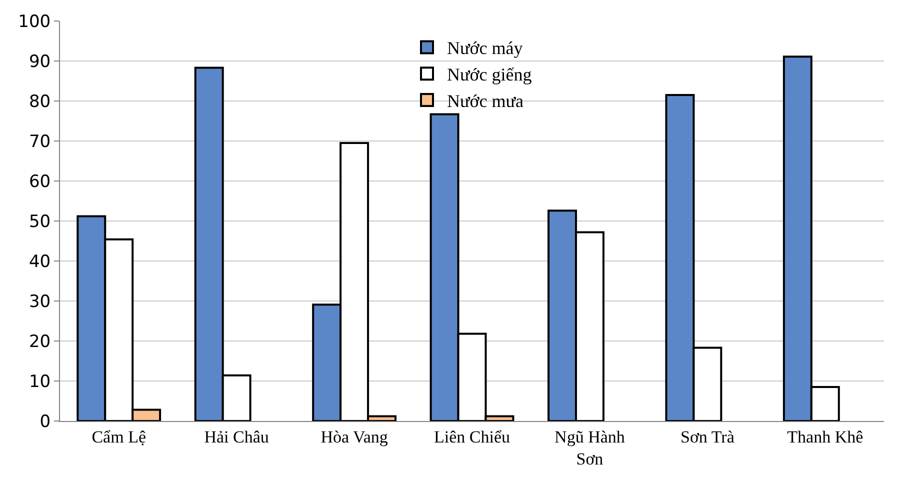 The image size is (904, 489). What do you see at coordinates (39, 142) in the screenshot?
I see `y-tick-label: 70` at bounding box center [39, 142].